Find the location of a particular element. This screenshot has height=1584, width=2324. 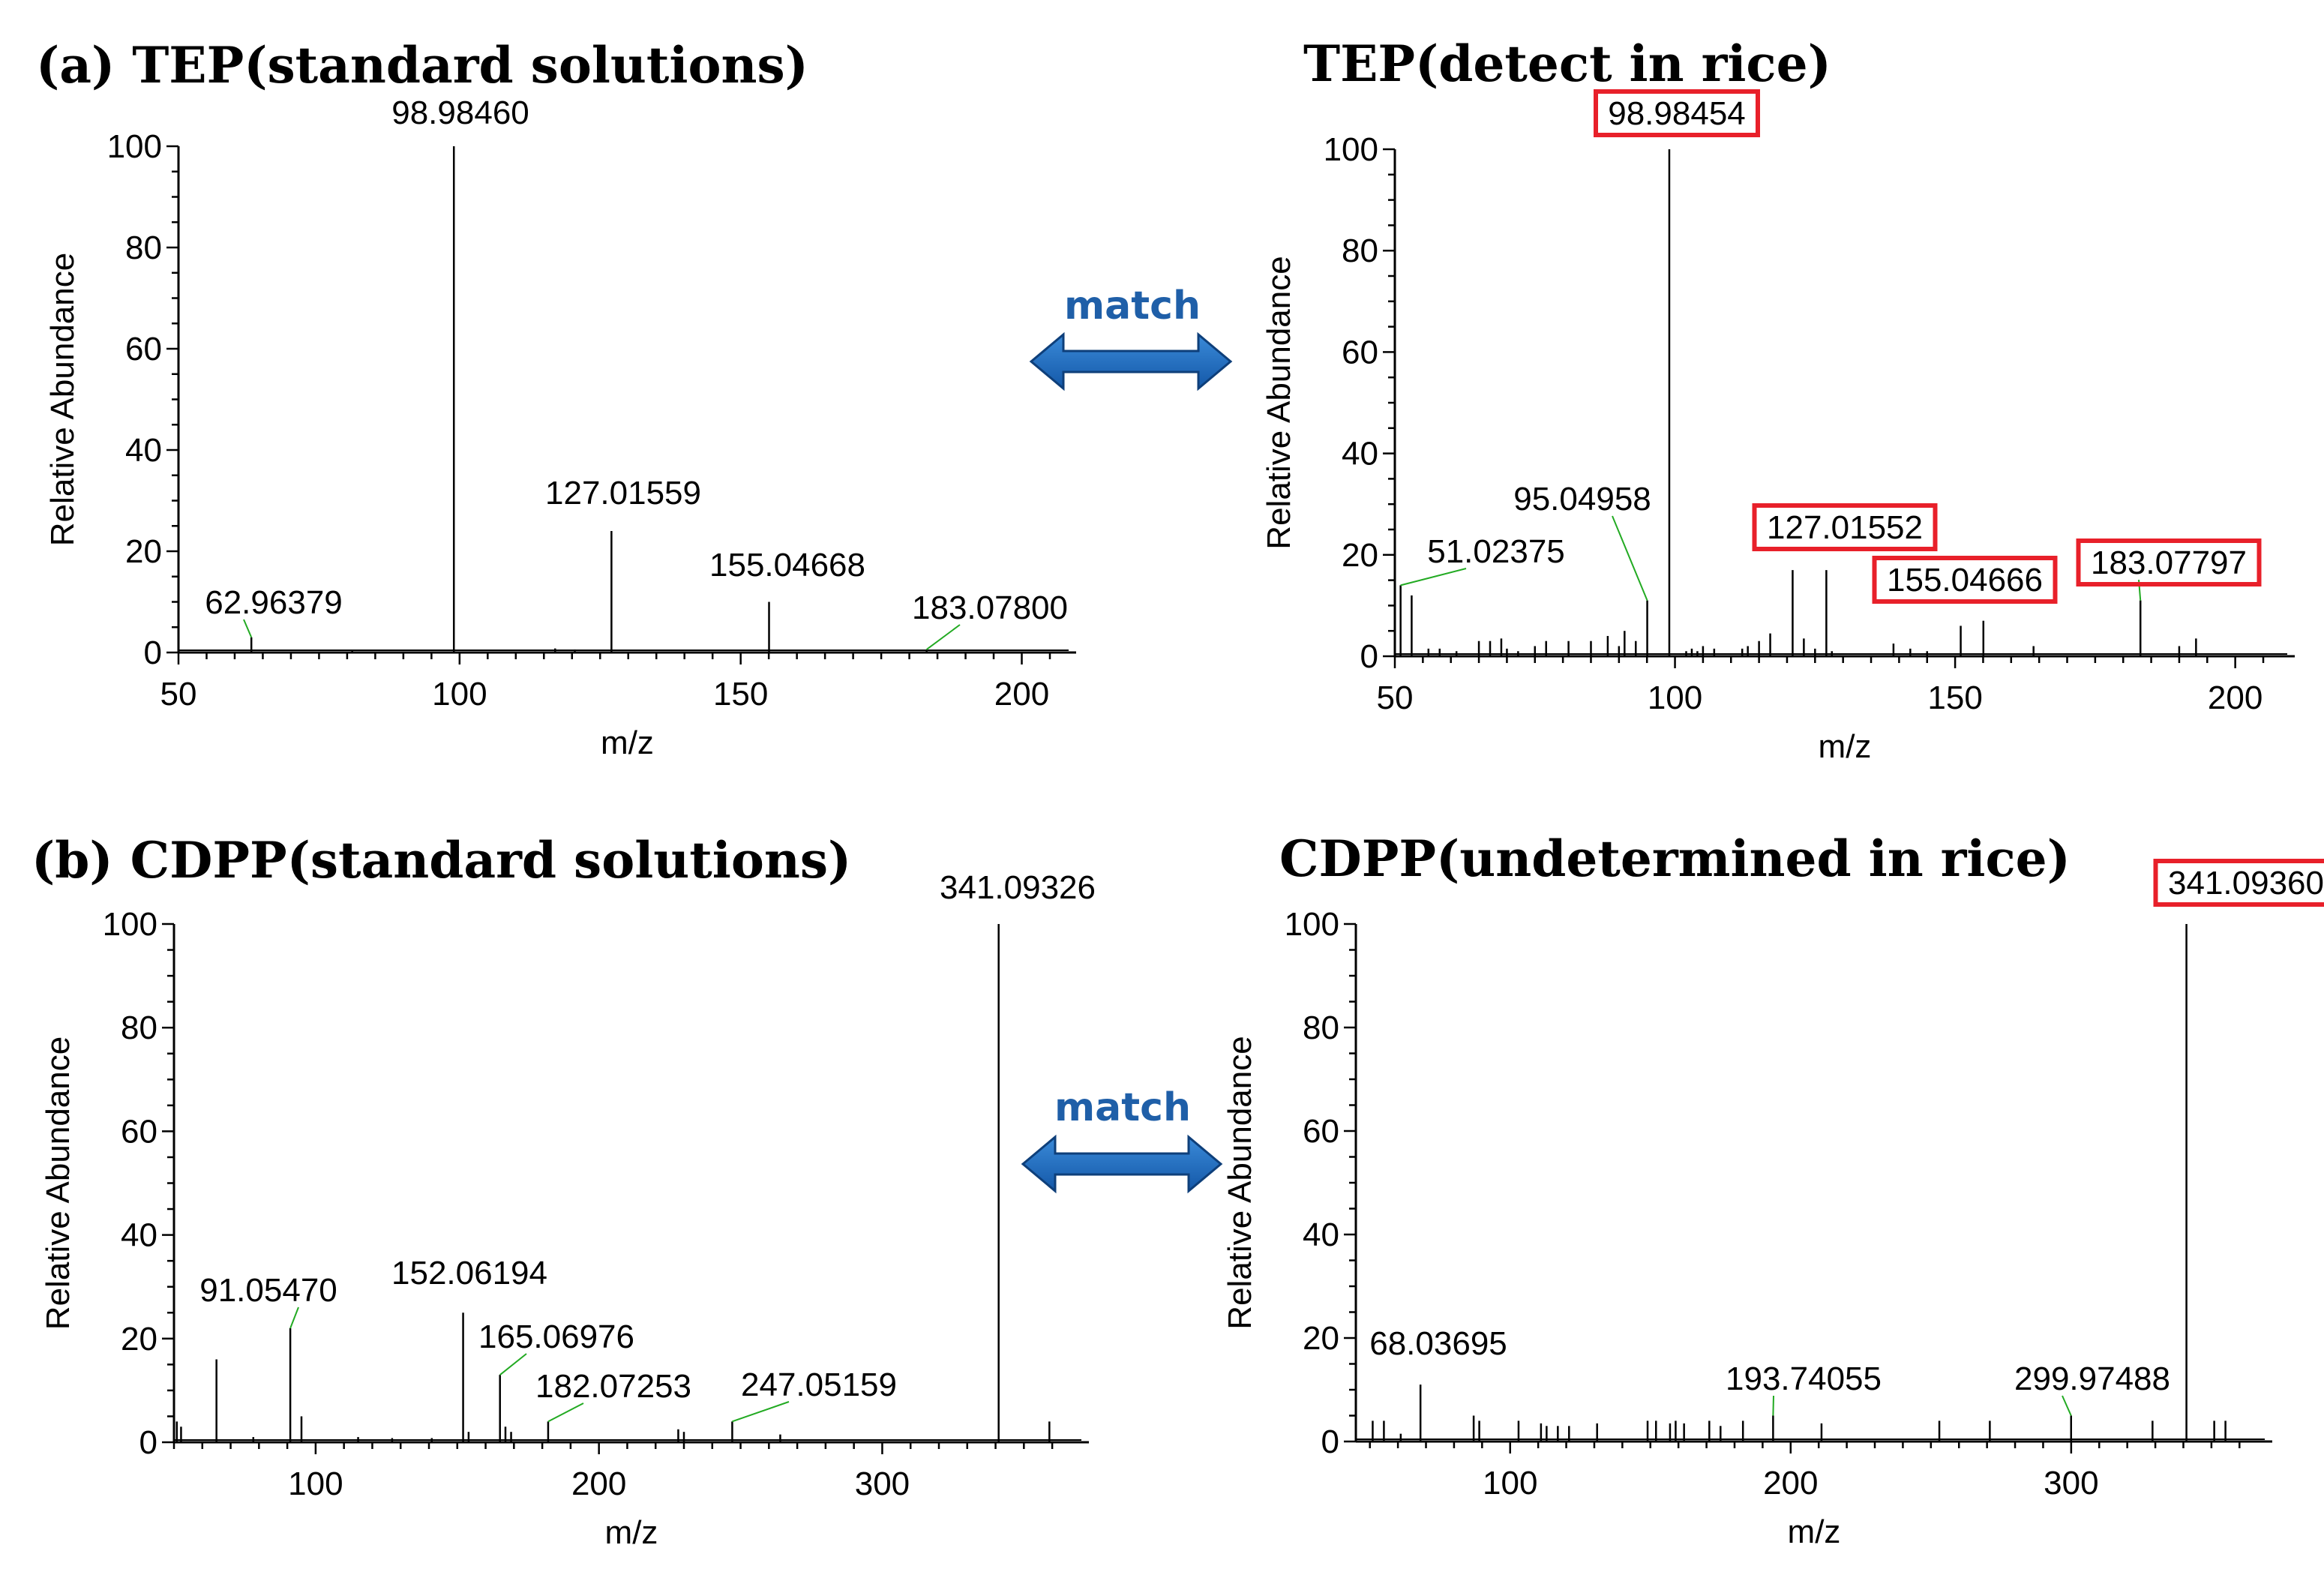

match-arrow-a: match is located at coordinates (1131, 338).